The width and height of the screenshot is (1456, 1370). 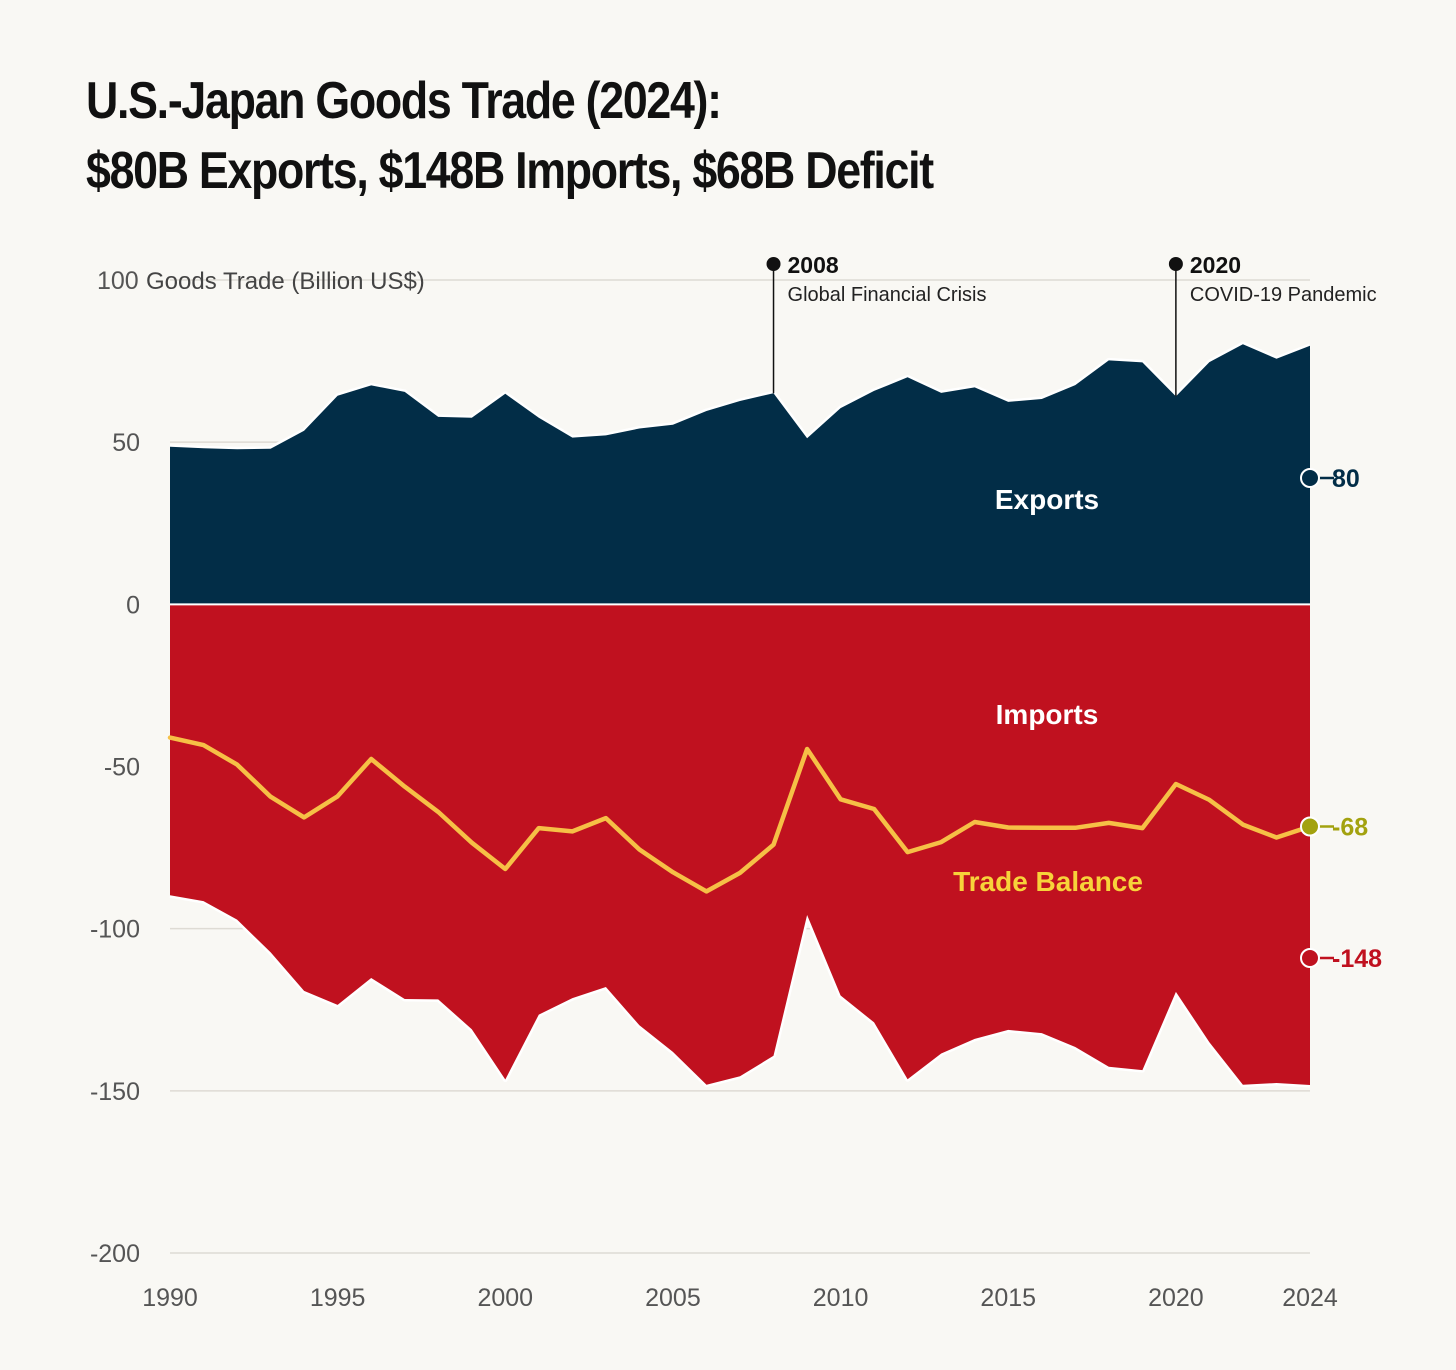 I want to click on end-marker-imports, so click(x=1310, y=958).